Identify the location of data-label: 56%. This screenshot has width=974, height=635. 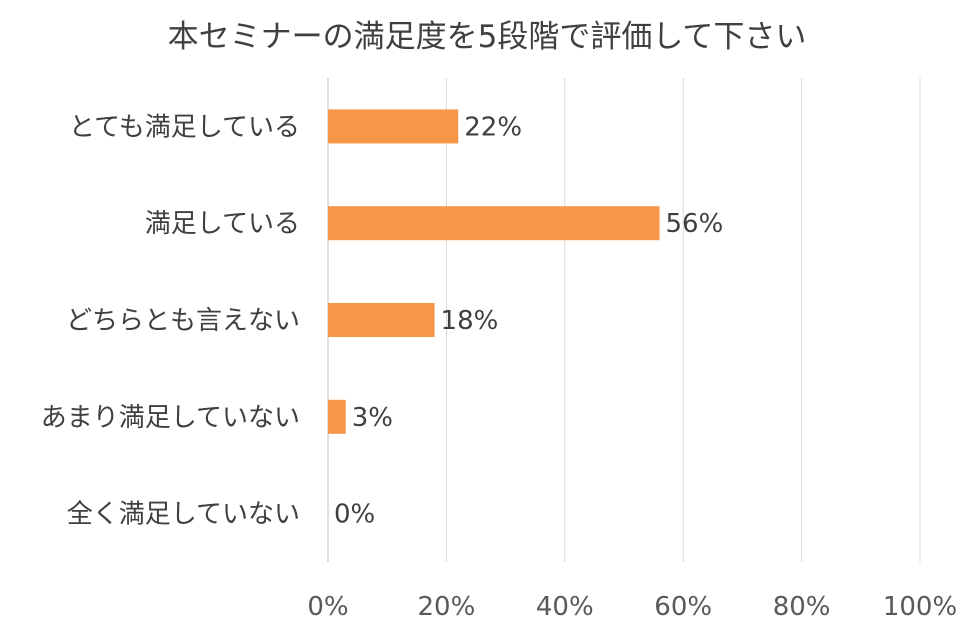
(695, 224).